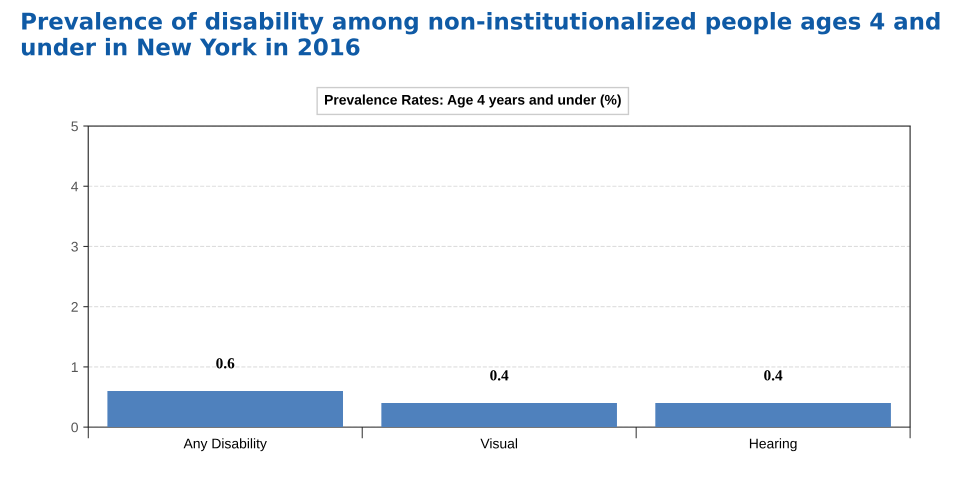 The image size is (959, 481). I want to click on x-tick-label: Any Disability, so click(225, 445).